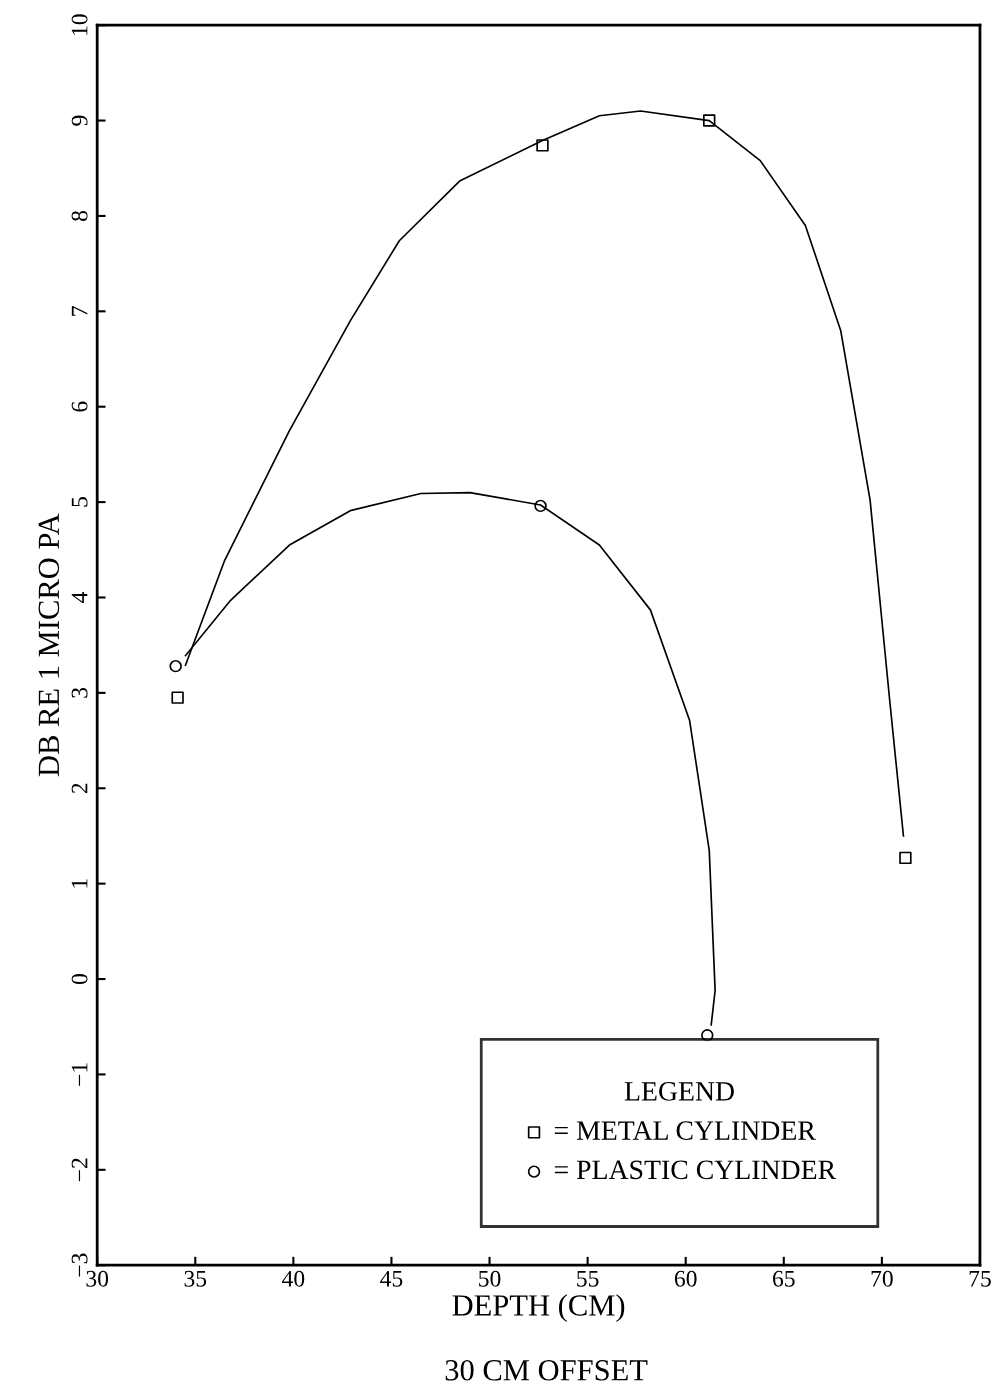 This screenshot has width=1002, height=1398. What do you see at coordinates (79, 788) in the screenshot?
I see `y-tick-label: 2` at bounding box center [79, 788].